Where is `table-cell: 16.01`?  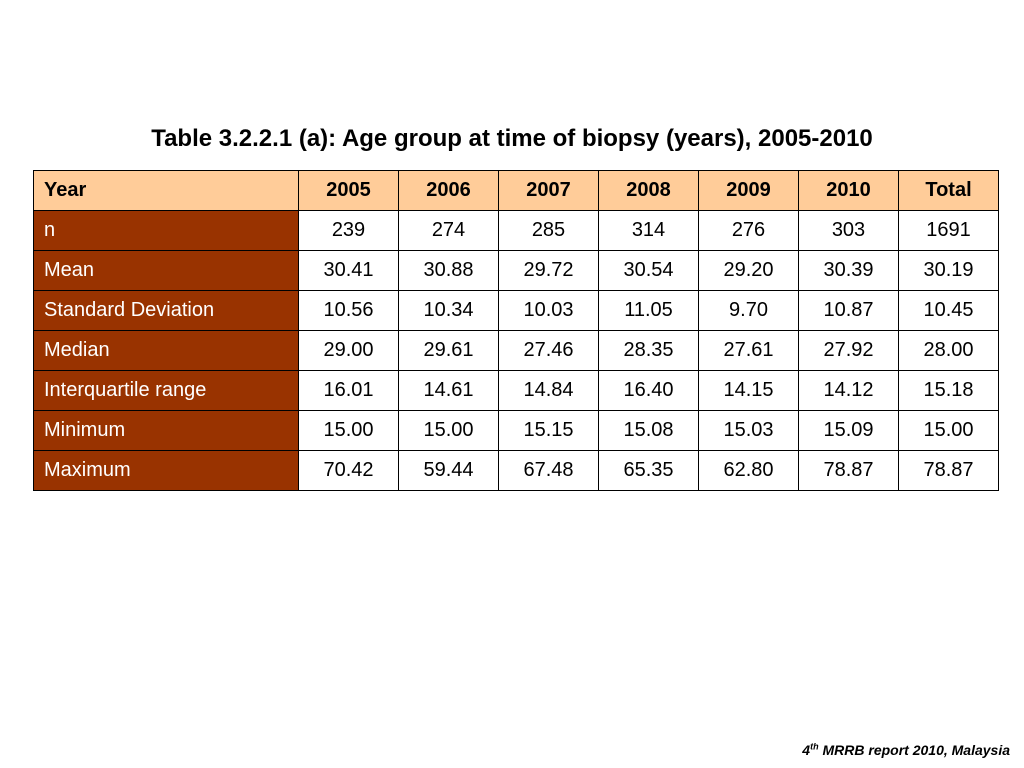 table-cell: 16.01 is located at coordinates (348, 390).